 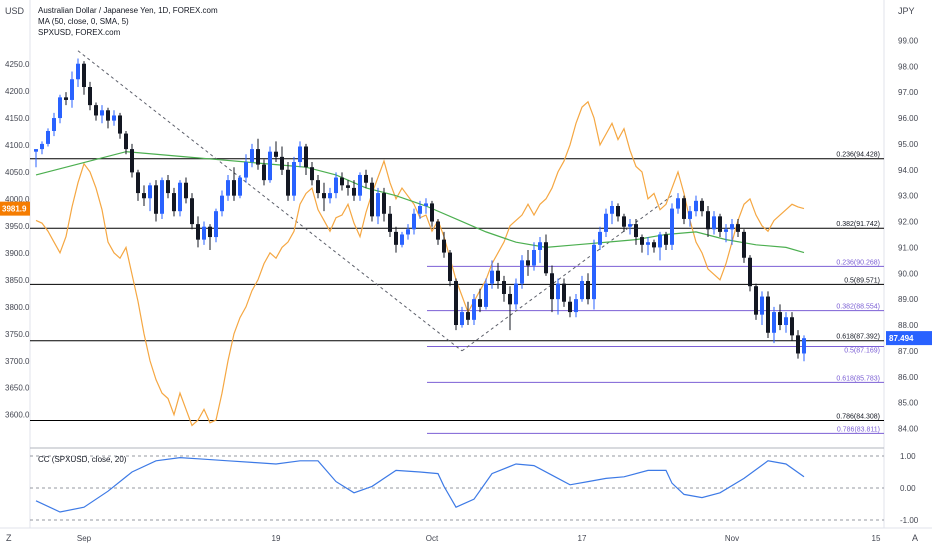 What do you see at coordinates (79, 32) in the screenshot?
I see `legend-spx: SPXUSD, FOREX.com` at bounding box center [79, 32].